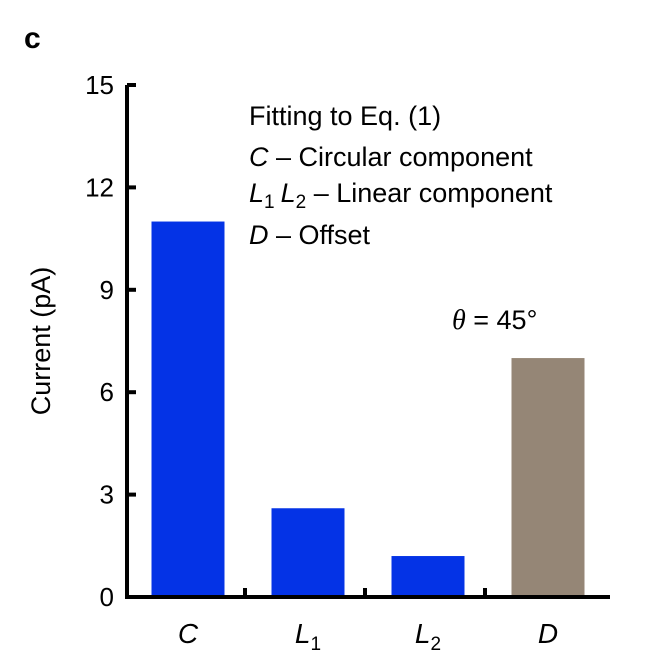  Describe the element at coordinates (99, 85) in the screenshot. I see `y-tick-label: 15` at that location.